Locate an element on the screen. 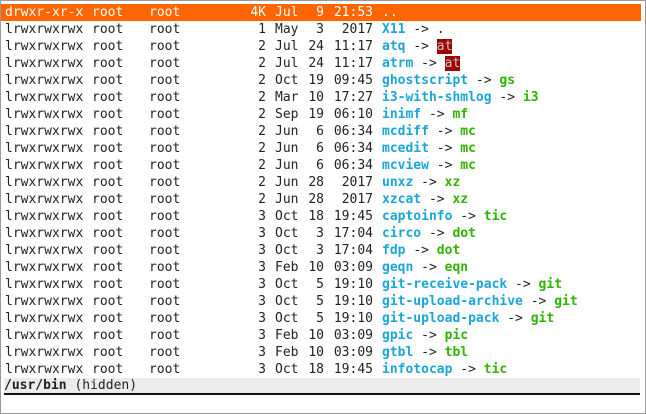  file-name-cell: atq -> at is located at coordinates (417, 46).